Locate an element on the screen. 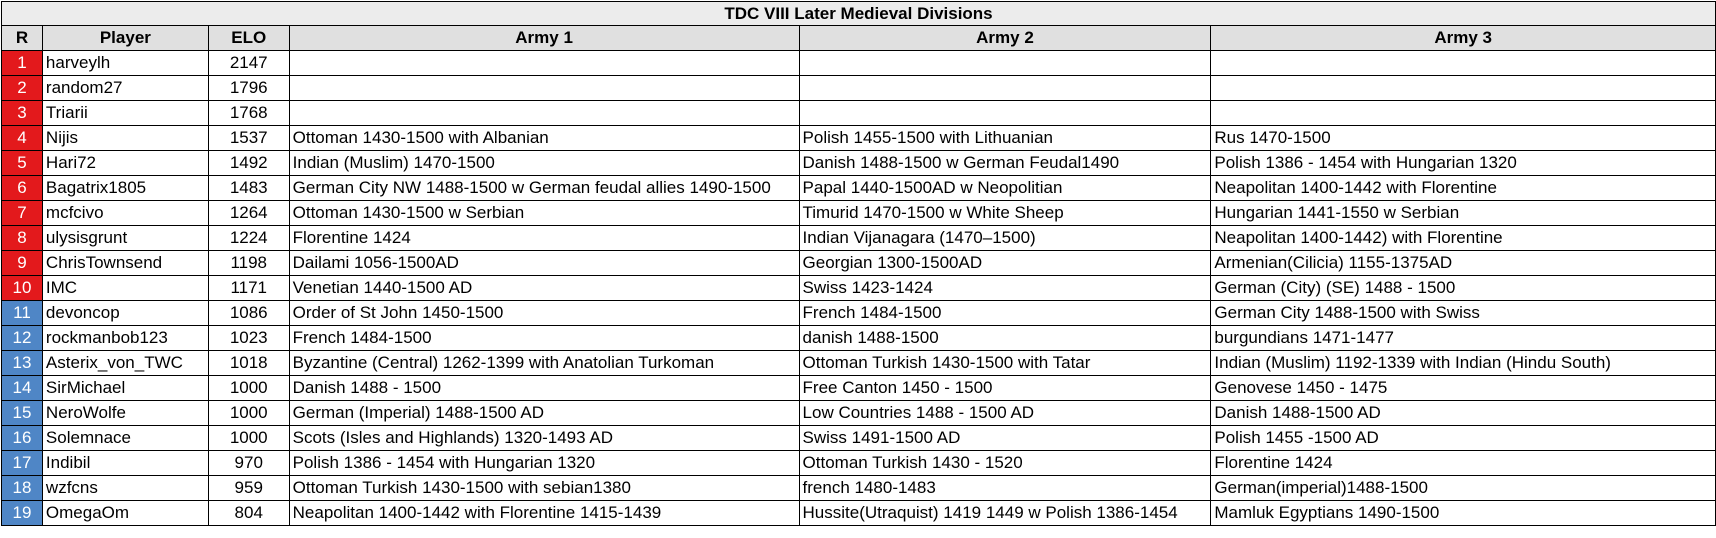 The width and height of the screenshot is (1716, 538). elo-cell: 1492 is located at coordinates (248, 163).